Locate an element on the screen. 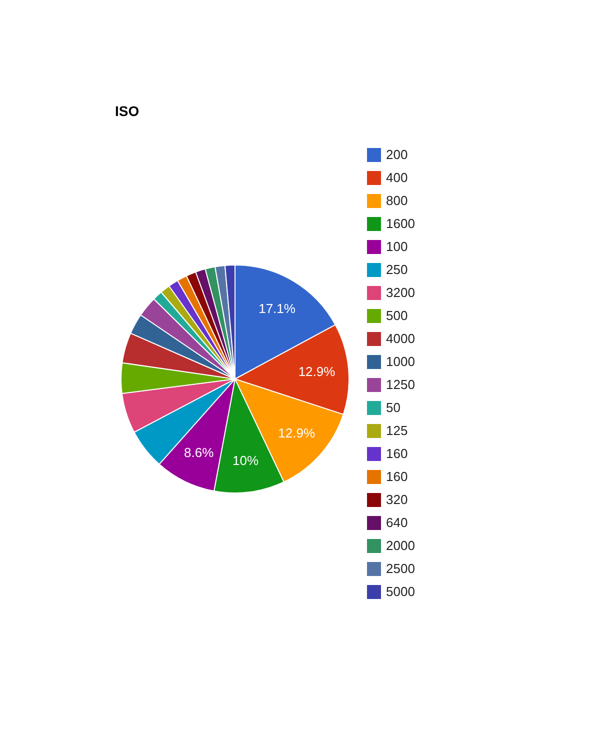 The height and width of the screenshot is (746, 600). legend-label: 2500 is located at coordinates (400, 568).